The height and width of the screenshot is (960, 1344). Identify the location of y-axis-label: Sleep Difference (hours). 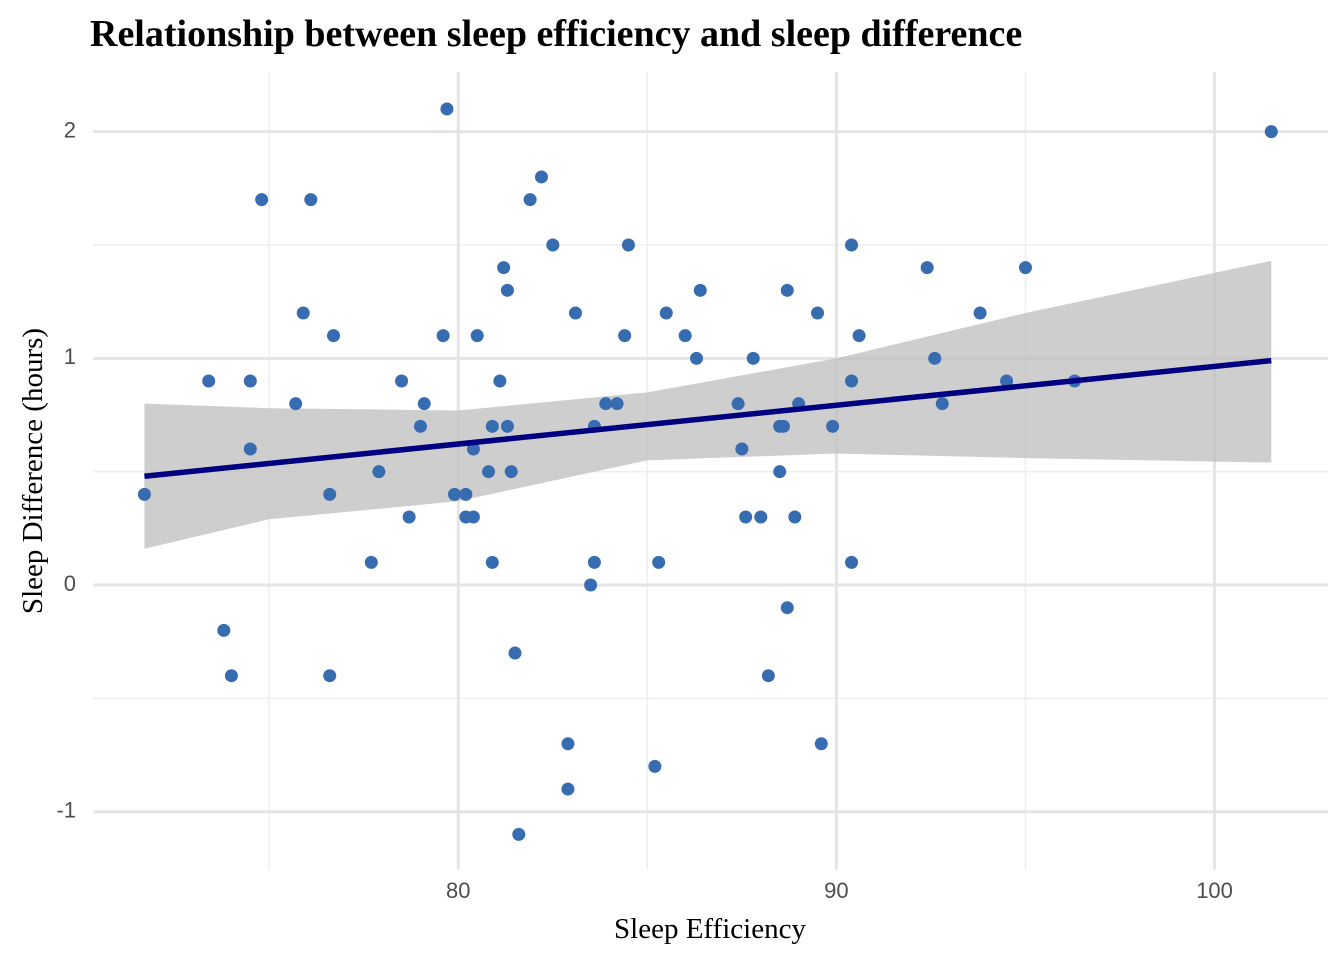
(33, 471).